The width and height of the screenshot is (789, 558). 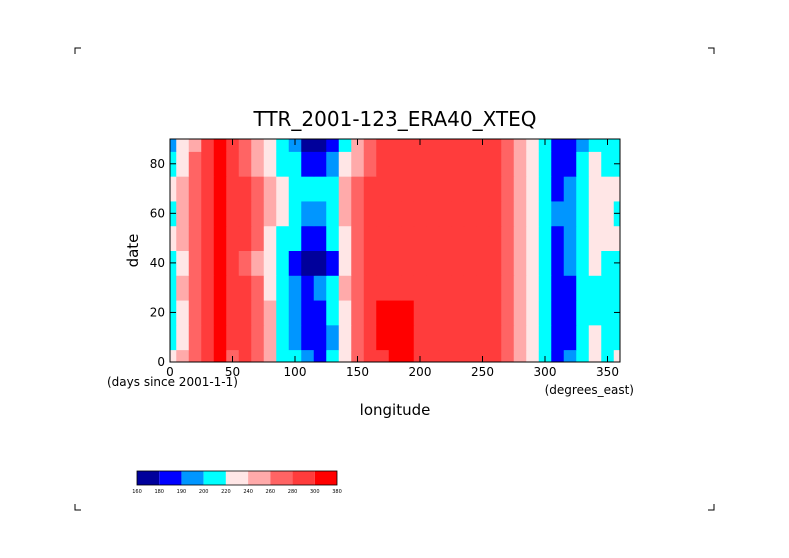 I want to click on x-tick-label: 300, so click(x=545, y=372).